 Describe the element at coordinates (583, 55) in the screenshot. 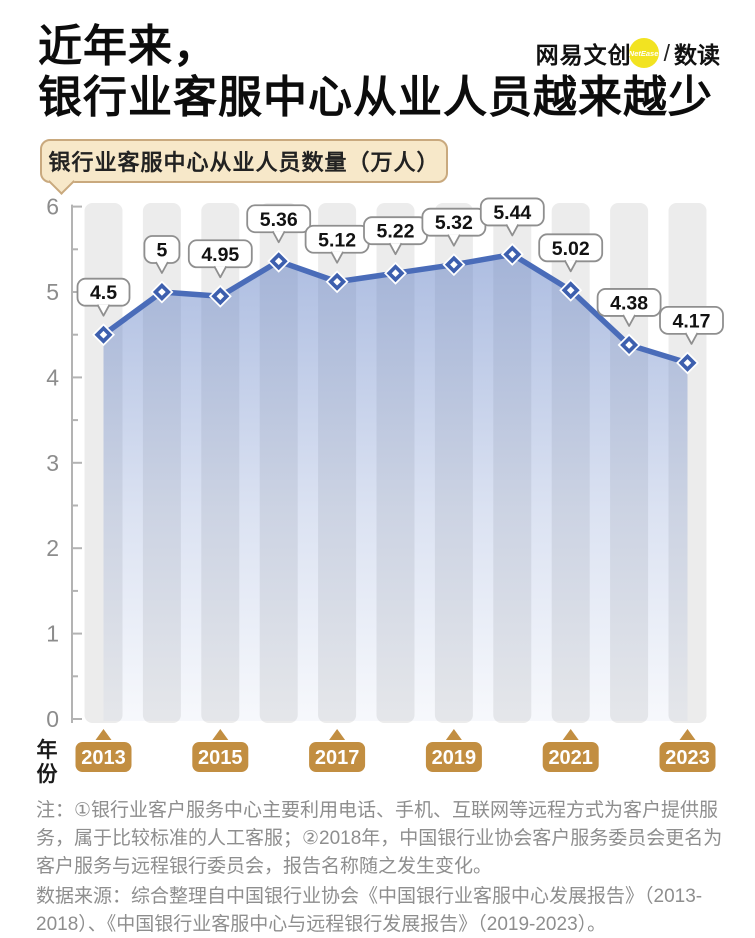

I see `logo-brand-text: 网易文创` at that location.